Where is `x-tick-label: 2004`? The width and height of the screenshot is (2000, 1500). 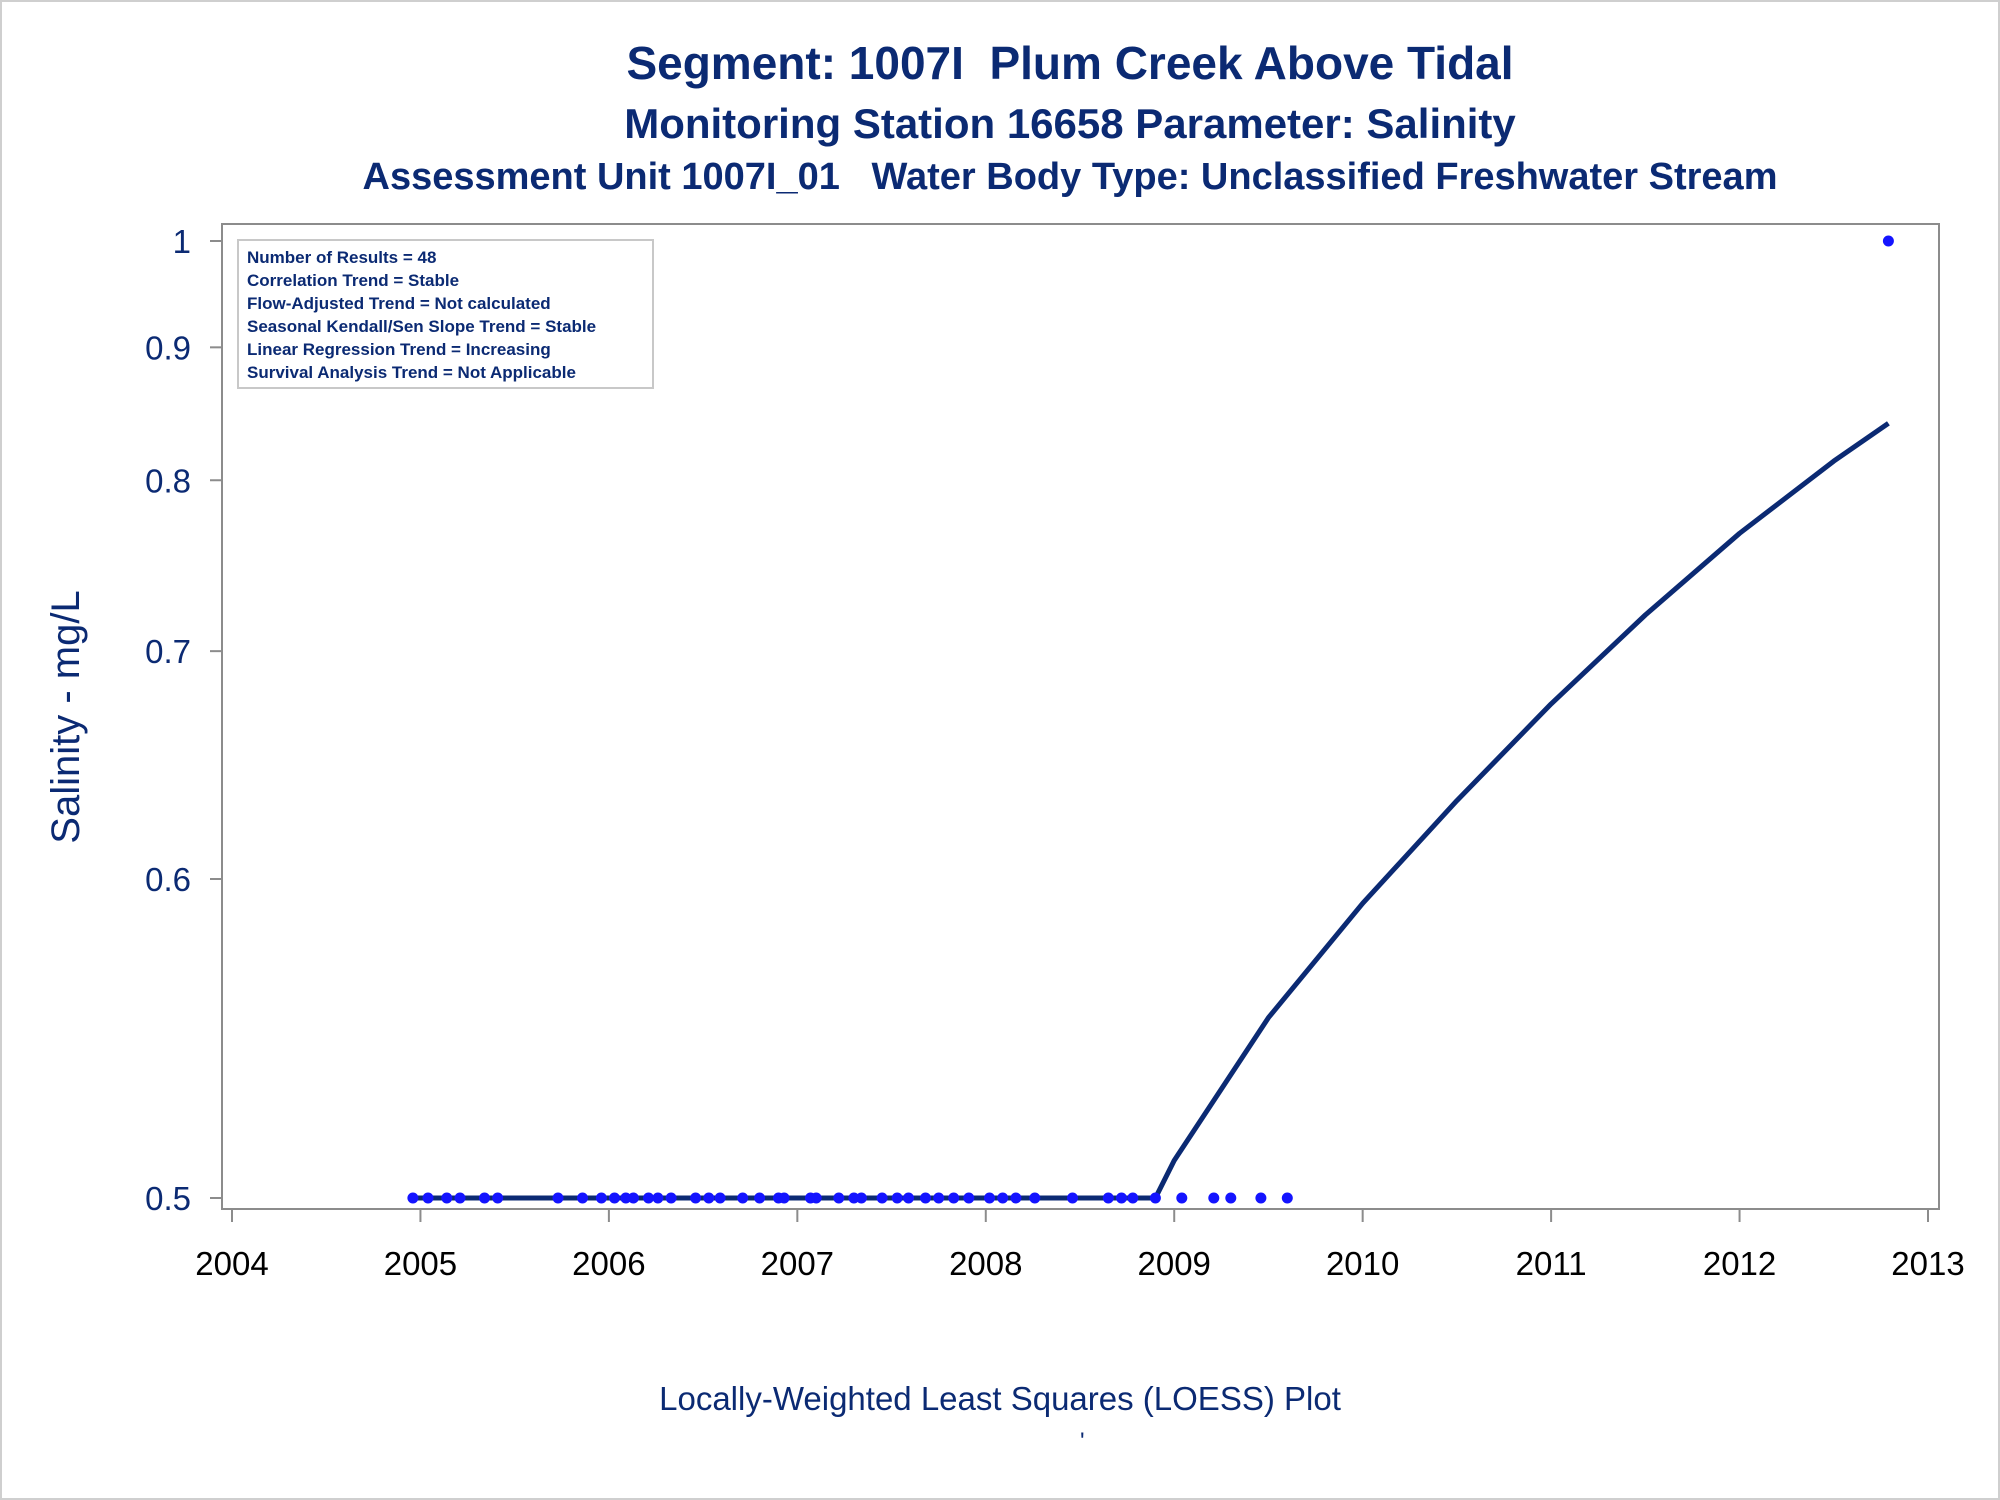 x-tick-label: 2004 is located at coordinates (231, 1263).